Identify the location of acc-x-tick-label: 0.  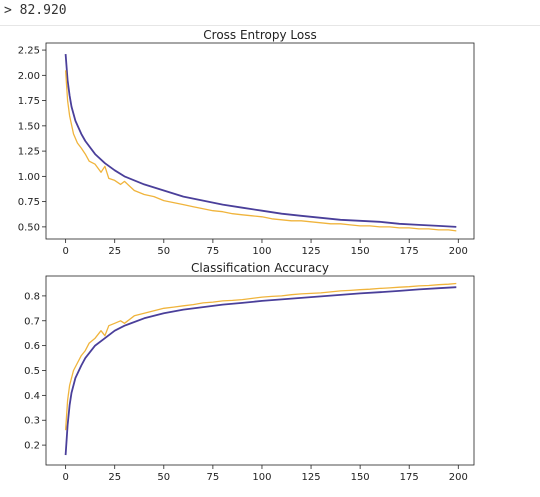
(65, 477).